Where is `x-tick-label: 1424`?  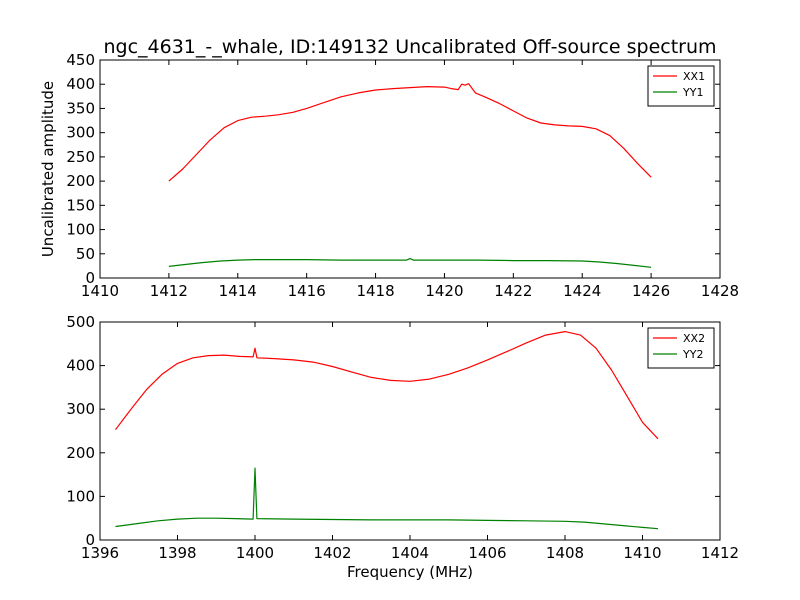
x-tick-label: 1424 is located at coordinates (582, 291).